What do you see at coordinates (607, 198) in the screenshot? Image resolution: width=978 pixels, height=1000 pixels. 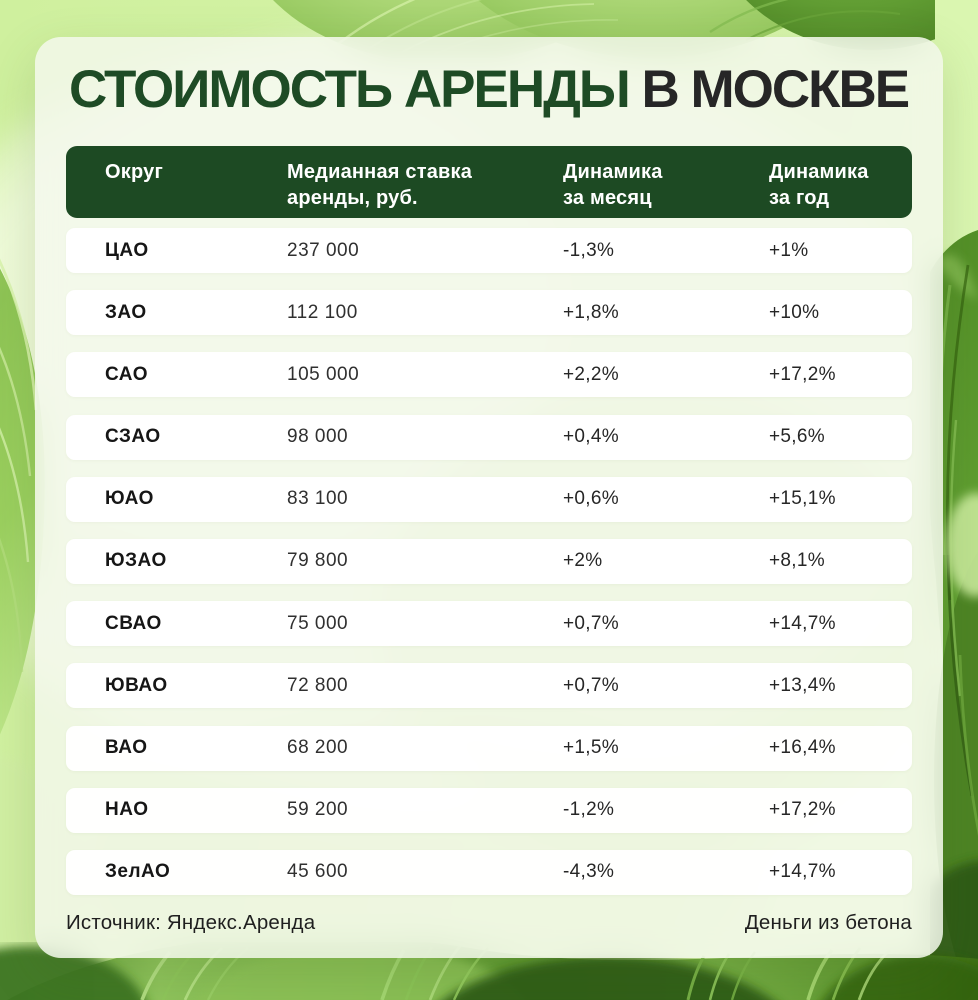 I see `header-line: за месяц` at bounding box center [607, 198].